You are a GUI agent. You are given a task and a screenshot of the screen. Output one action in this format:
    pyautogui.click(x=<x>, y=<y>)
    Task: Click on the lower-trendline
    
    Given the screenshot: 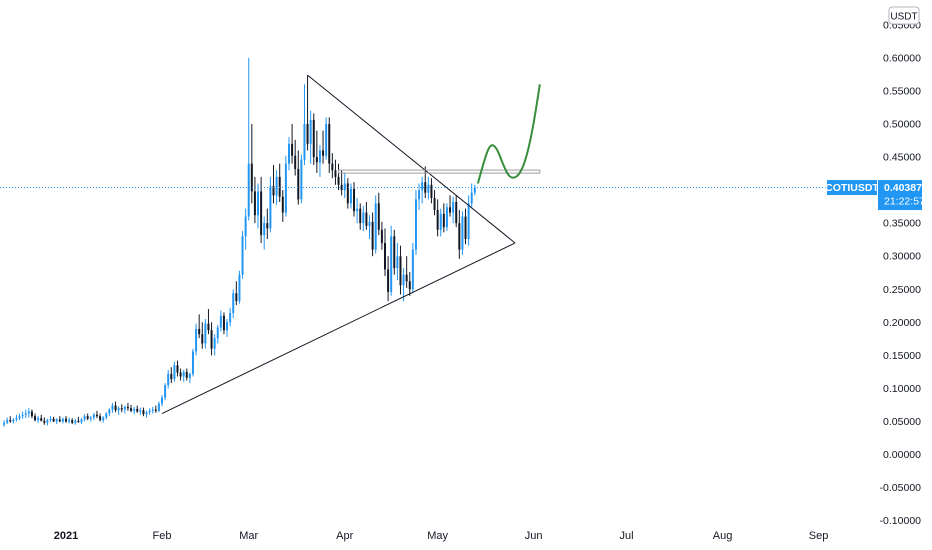 What is the action you would take?
    pyautogui.click(x=338, y=328)
    